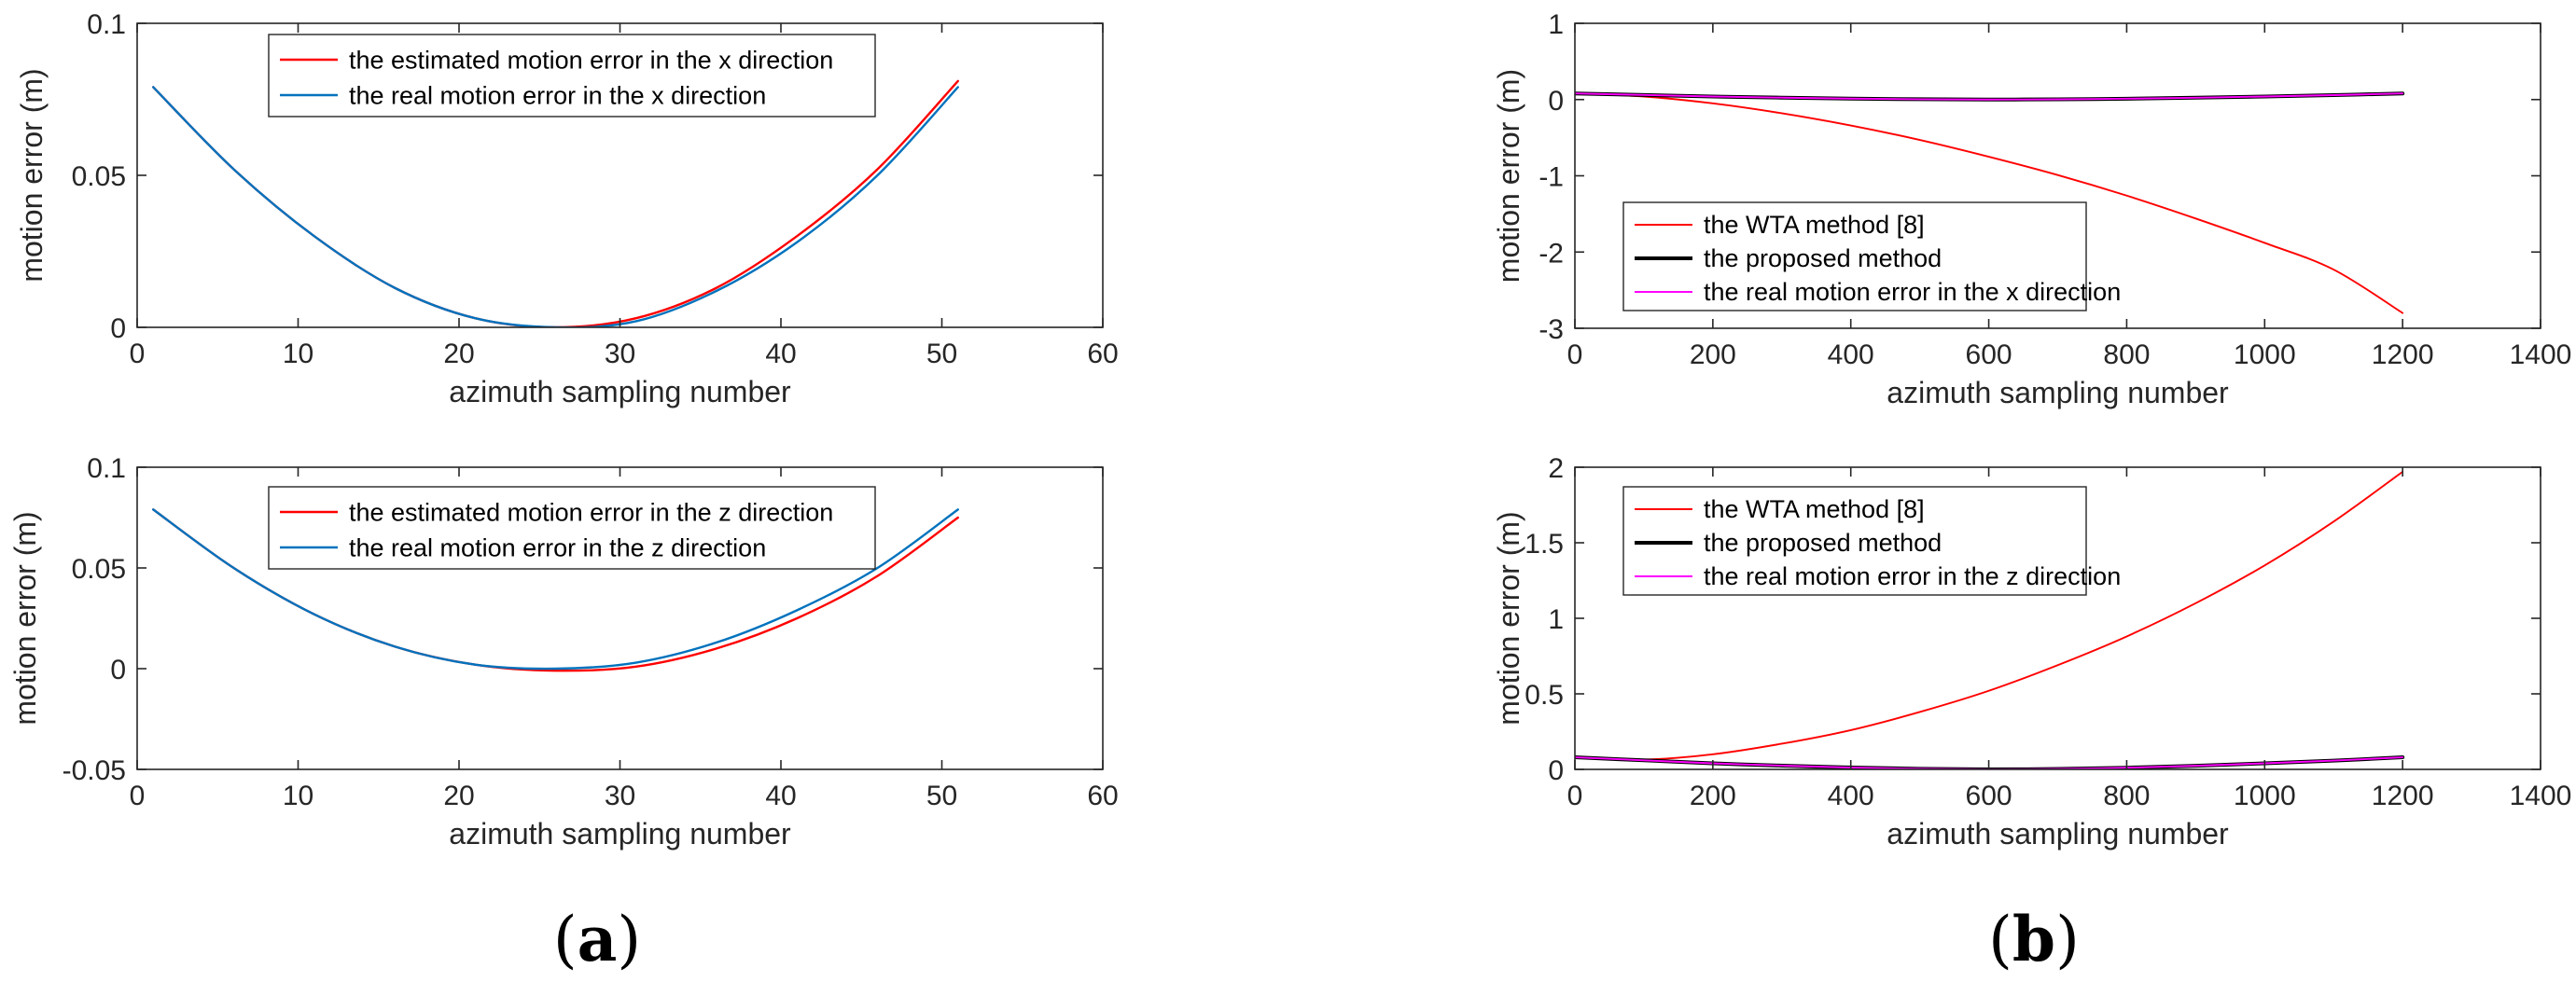  Describe the element at coordinates (1551, 253) in the screenshot. I see `y-tick-label: -2` at that location.